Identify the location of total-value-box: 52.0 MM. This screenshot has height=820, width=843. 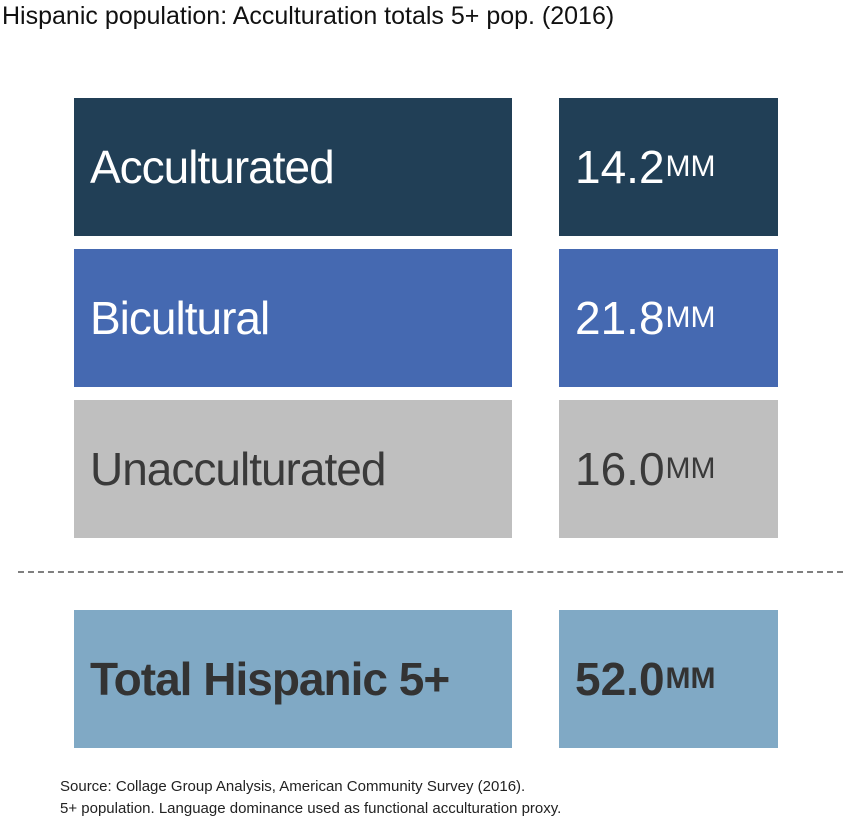
(668, 679).